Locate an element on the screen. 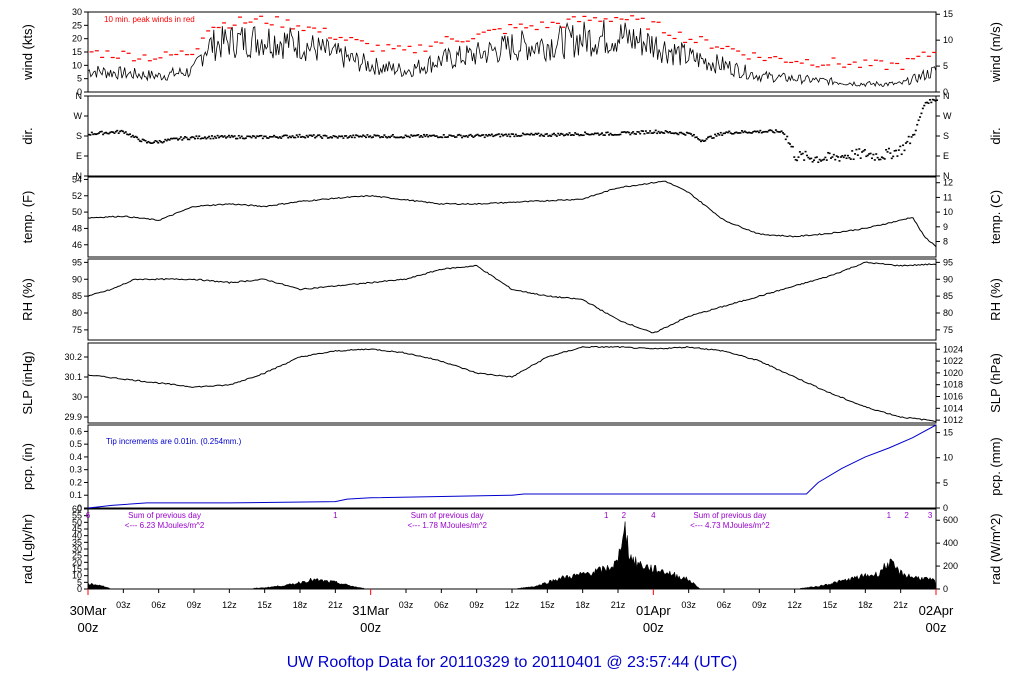 The height and width of the screenshot is (700, 1024). y-axis-label: temp. (F) is located at coordinates (27, 217).